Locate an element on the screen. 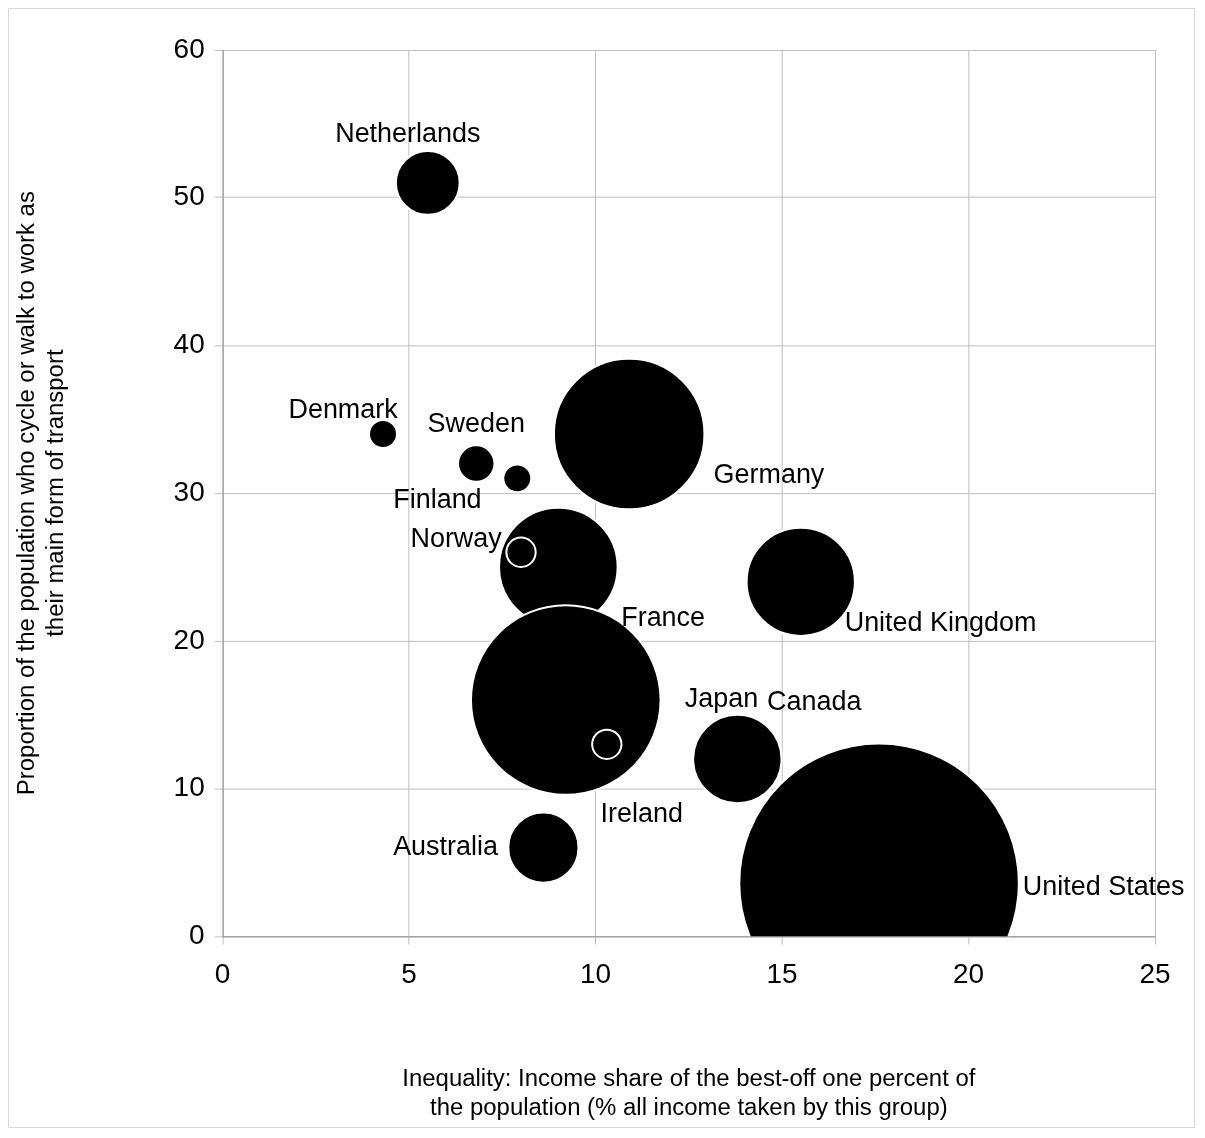 This screenshot has width=1205, height=1138. annotation: Norway is located at coordinates (456, 537).